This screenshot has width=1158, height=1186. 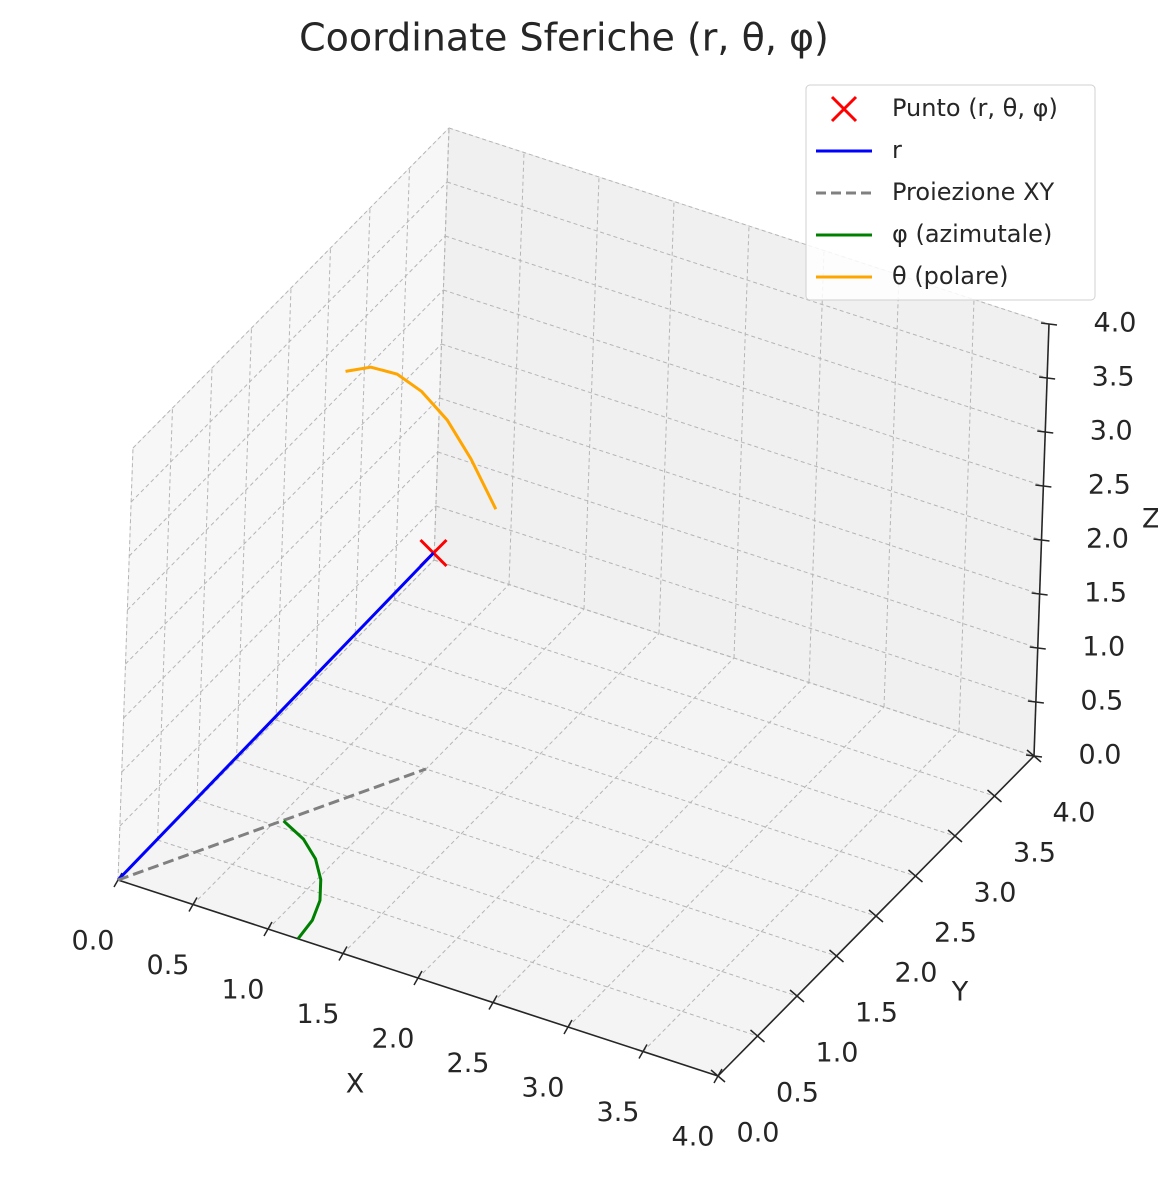 What do you see at coordinates (1109, 485) in the screenshot?
I see `z-tick-label: 2.5` at bounding box center [1109, 485].